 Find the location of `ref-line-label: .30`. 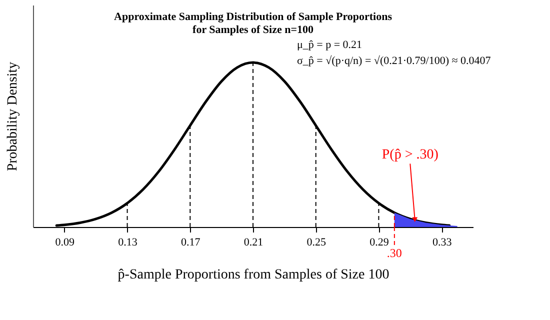

ref-line-label: .30 is located at coordinates (394, 253).